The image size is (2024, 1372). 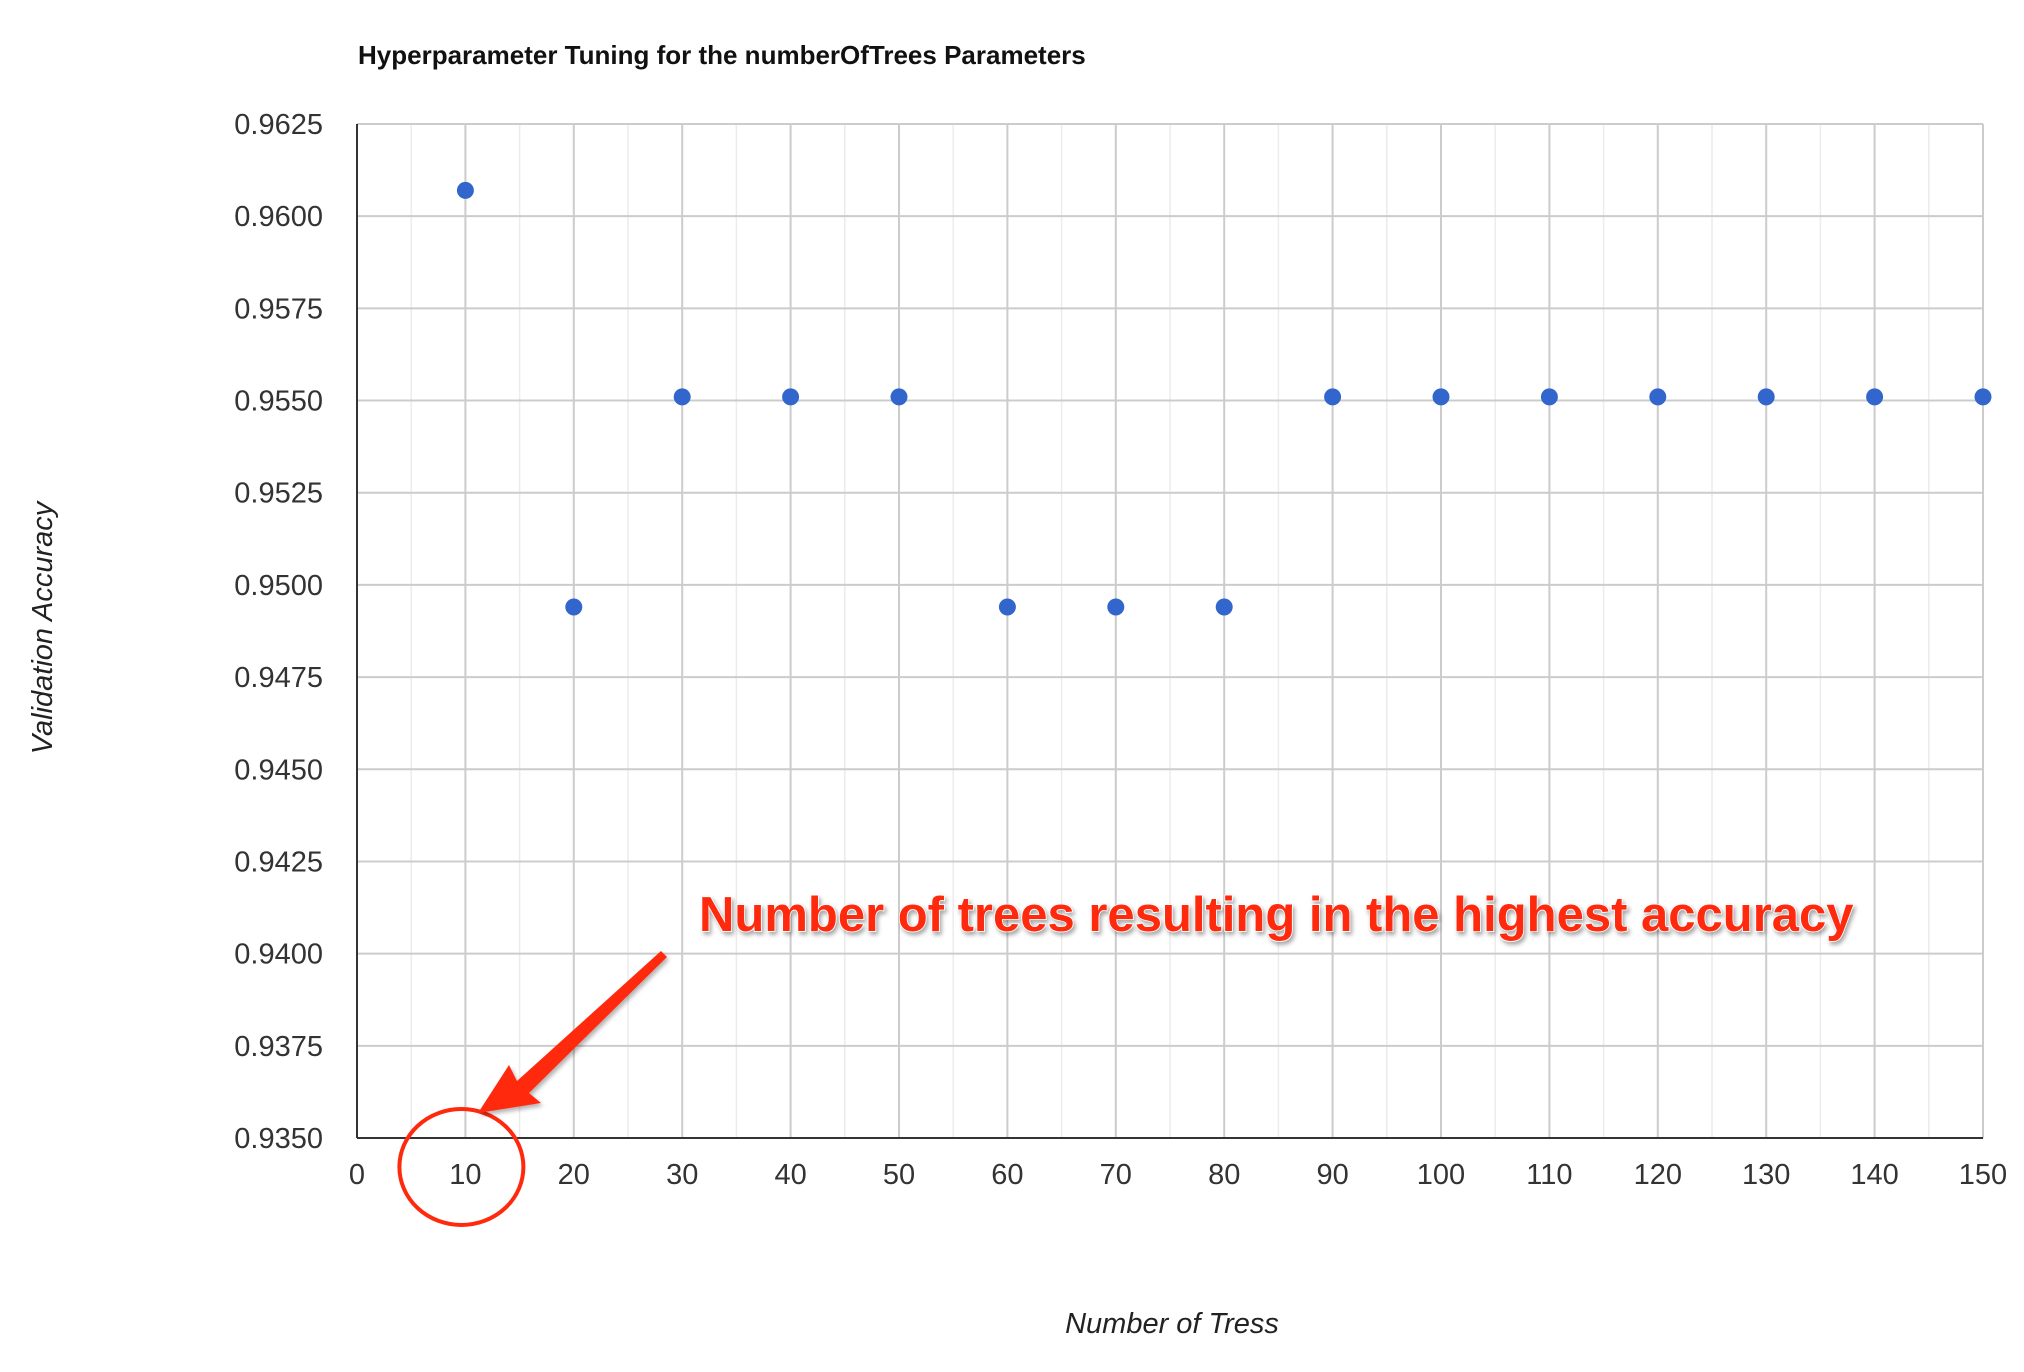 What do you see at coordinates (278, 494) in the screenshot?
I see `y-tick-label: 0.9525` at bounding box center [278, 494].